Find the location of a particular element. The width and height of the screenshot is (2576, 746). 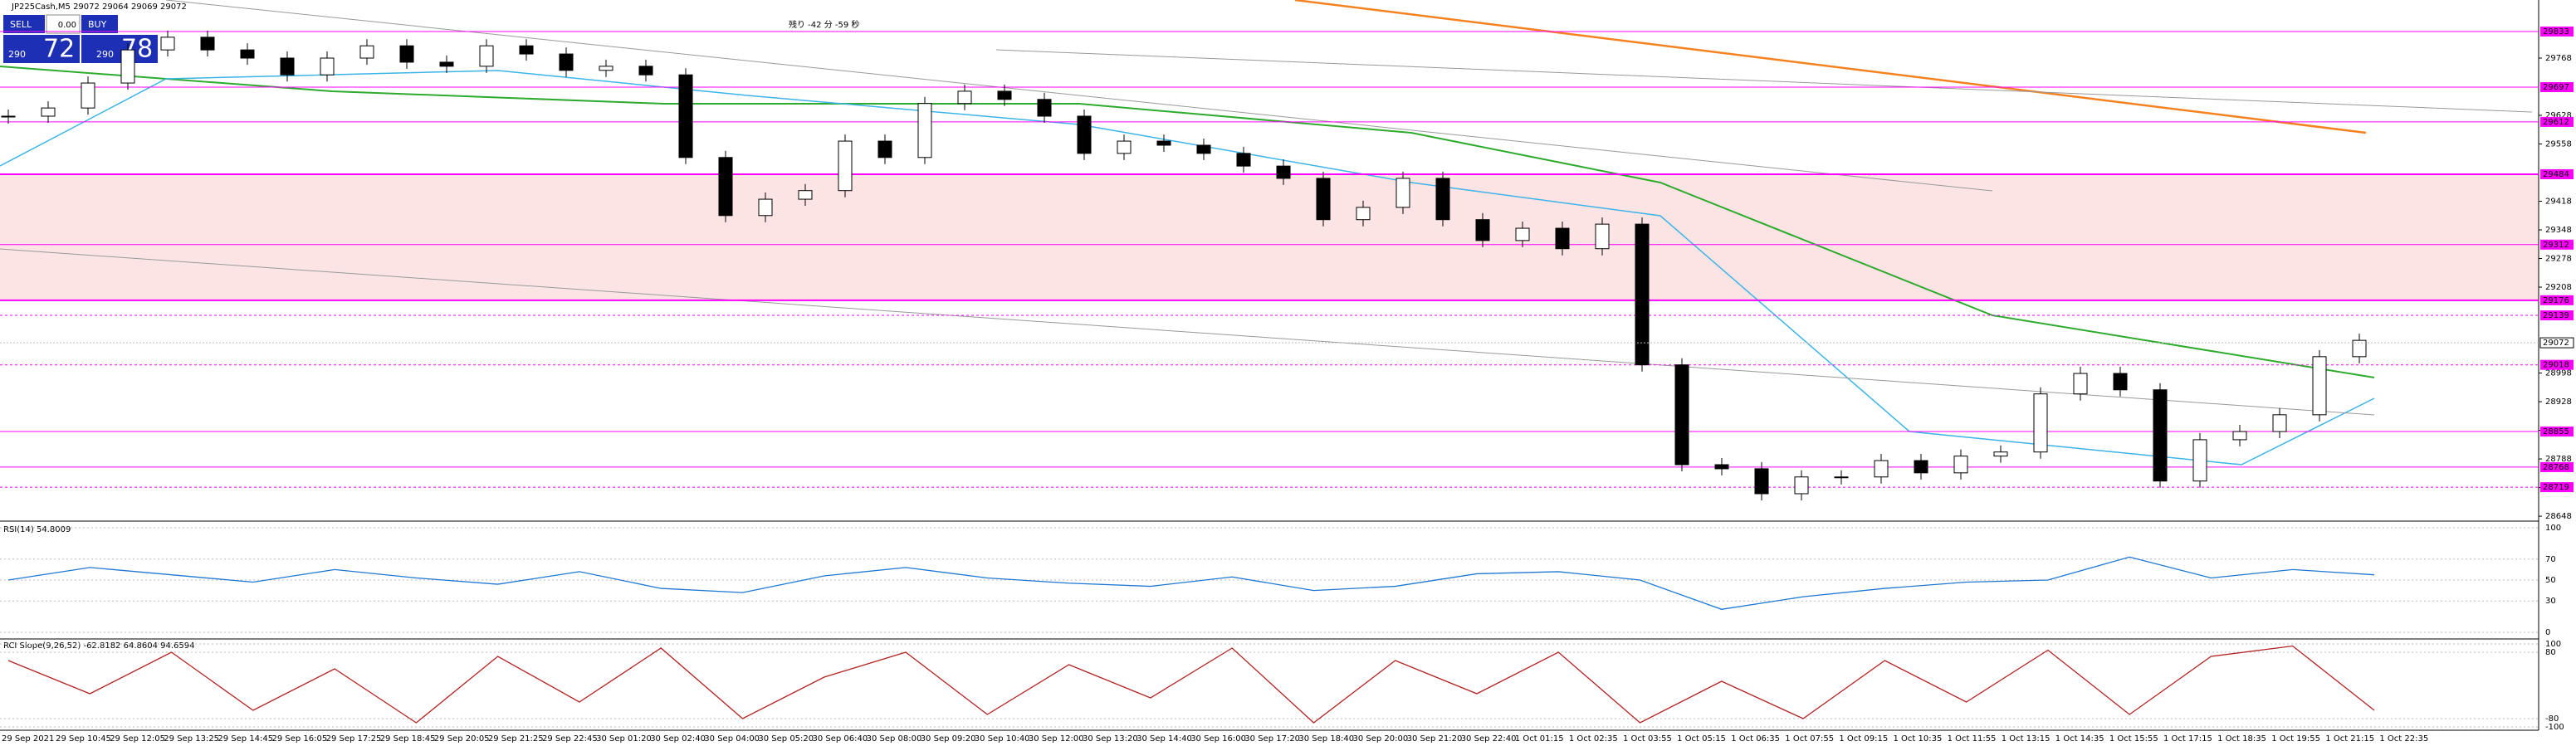

x-tick-label: 1 Oct 14:35 is located at coordinates (2079, 739).